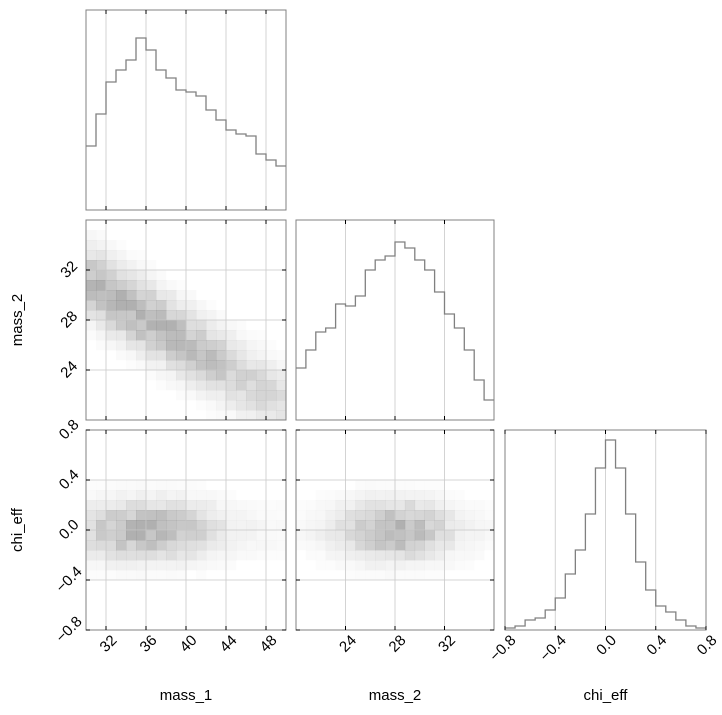 The image size is (722, 715). I want to click on tick-label-chi_eff: −0.4, so click(69, 579).